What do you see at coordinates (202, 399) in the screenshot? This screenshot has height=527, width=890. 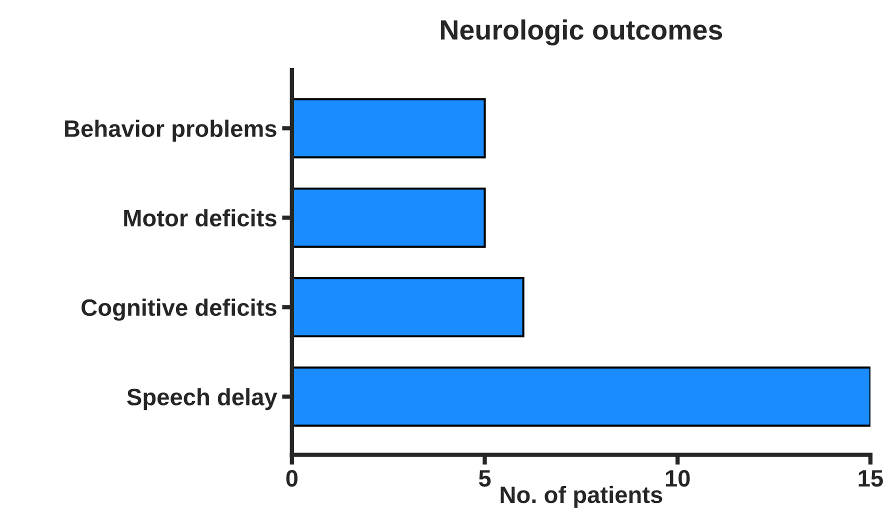 I see `y-tick-label: Speech delay` at bounding box center [202, 399].